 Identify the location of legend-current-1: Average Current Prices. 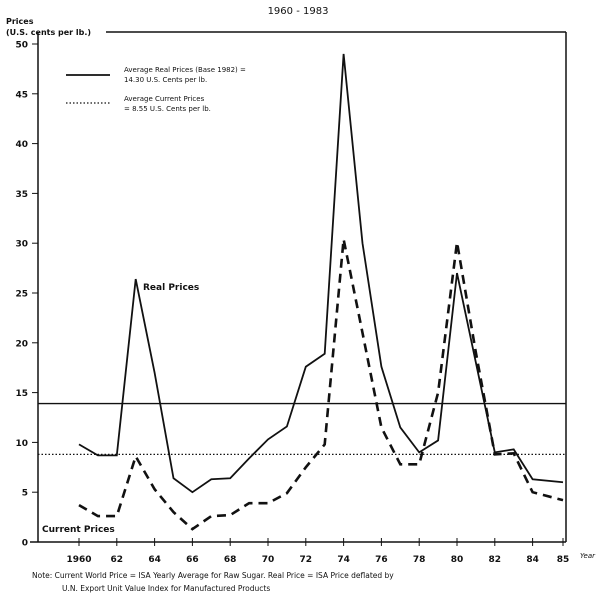
(164, 99).